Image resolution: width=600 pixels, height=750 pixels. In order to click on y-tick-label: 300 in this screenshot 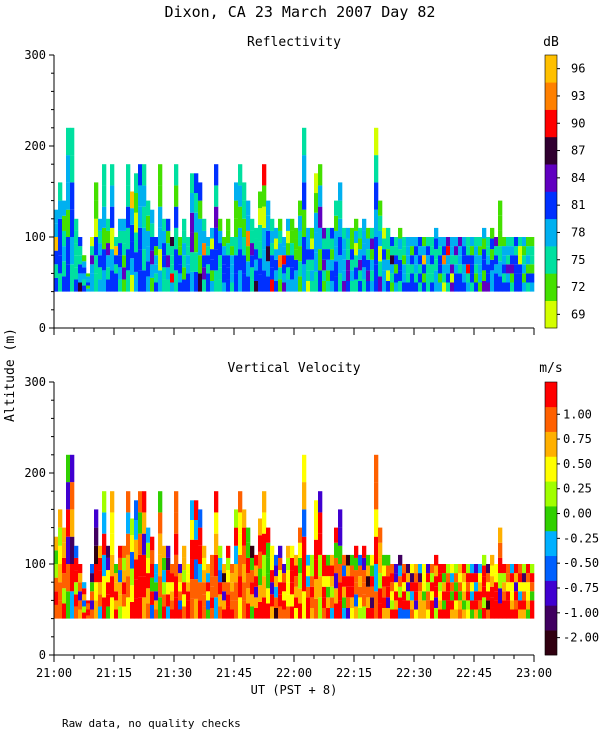, I will do `click(35, 55)`.